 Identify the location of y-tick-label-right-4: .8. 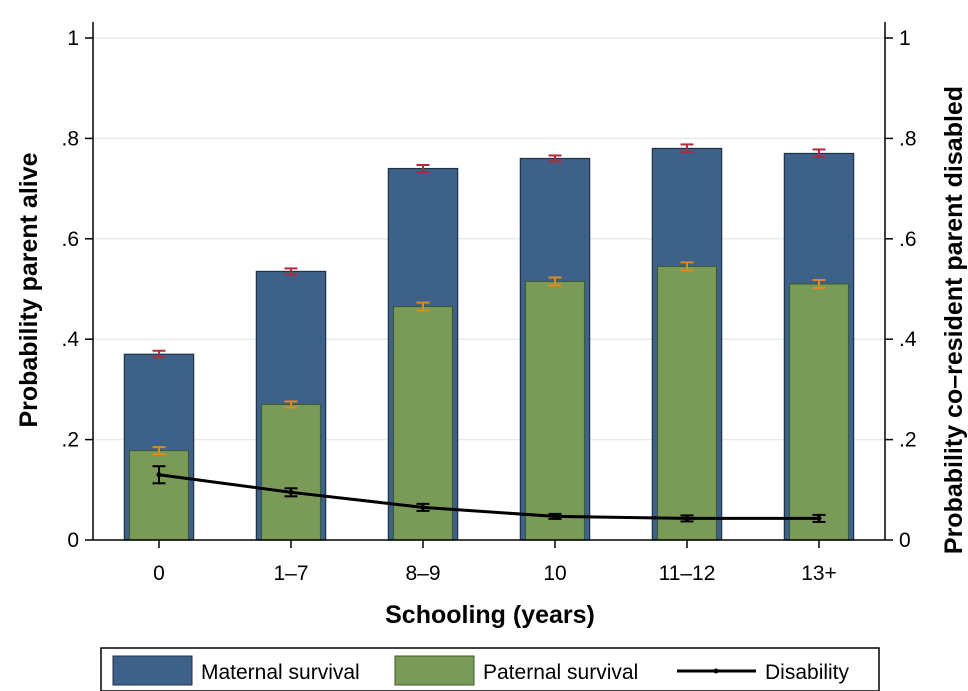
(908, 138).